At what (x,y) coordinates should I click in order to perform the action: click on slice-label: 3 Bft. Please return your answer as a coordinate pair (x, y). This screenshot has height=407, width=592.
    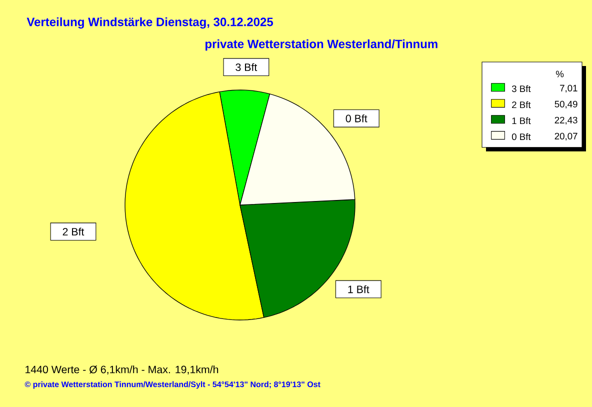
    Looking at the image, I should click on (247, 67).